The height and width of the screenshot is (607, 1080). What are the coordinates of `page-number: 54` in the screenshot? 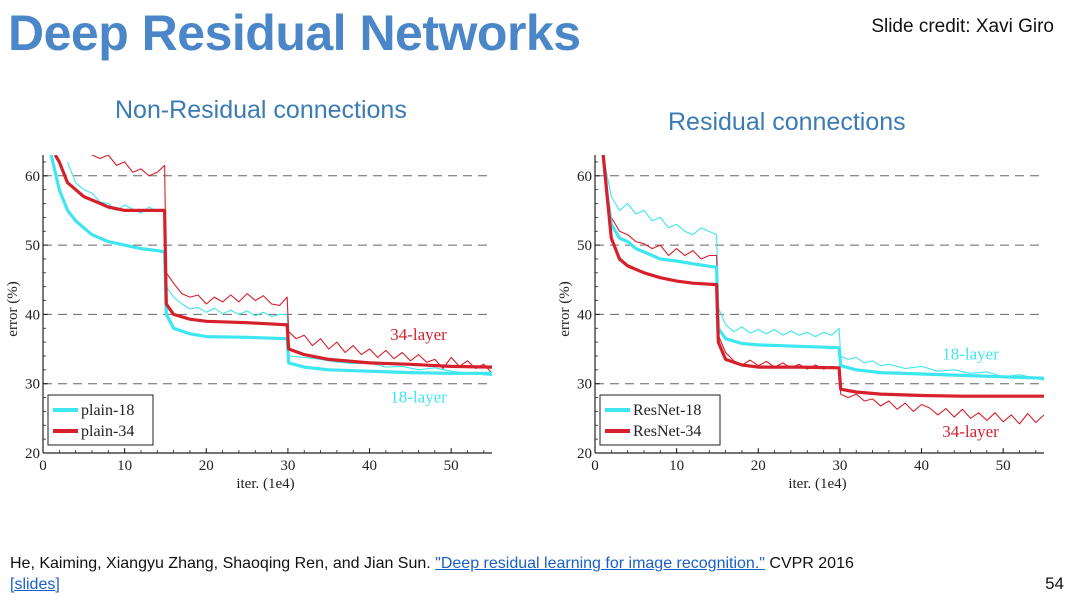 It's located at (1054, 583).